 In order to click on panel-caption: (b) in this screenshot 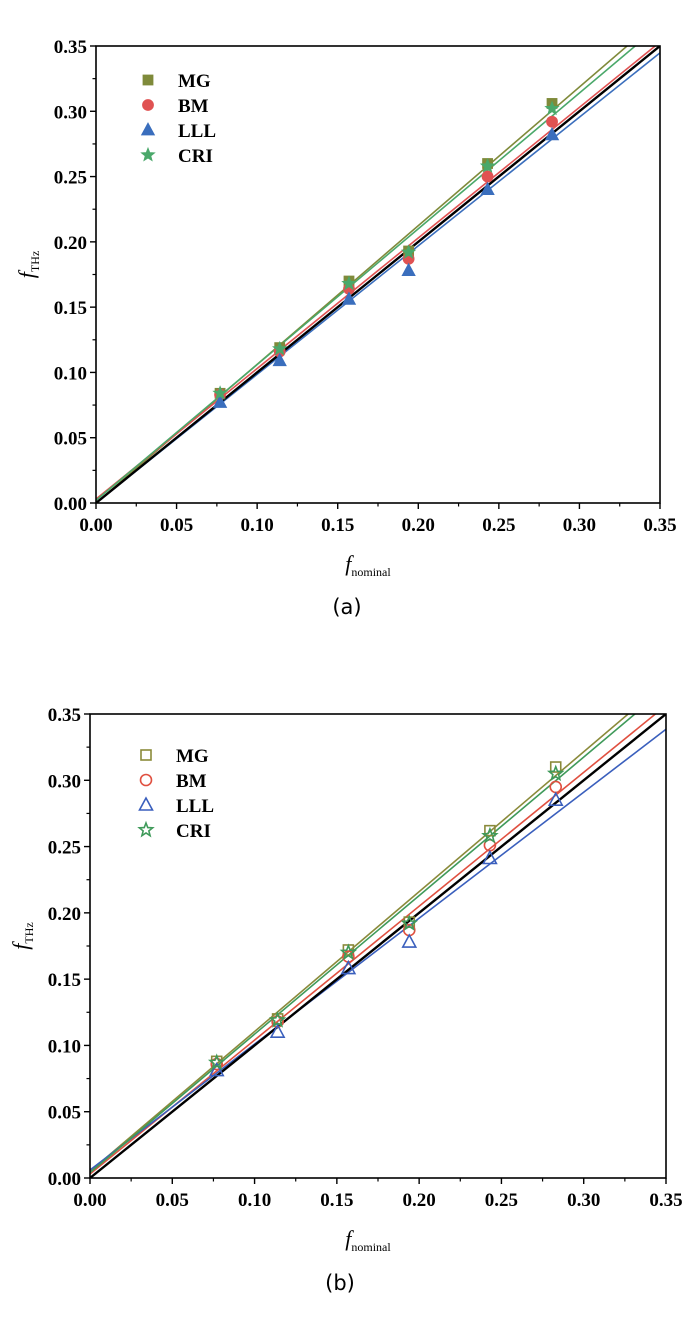, I will do `click(340, 1283)`.